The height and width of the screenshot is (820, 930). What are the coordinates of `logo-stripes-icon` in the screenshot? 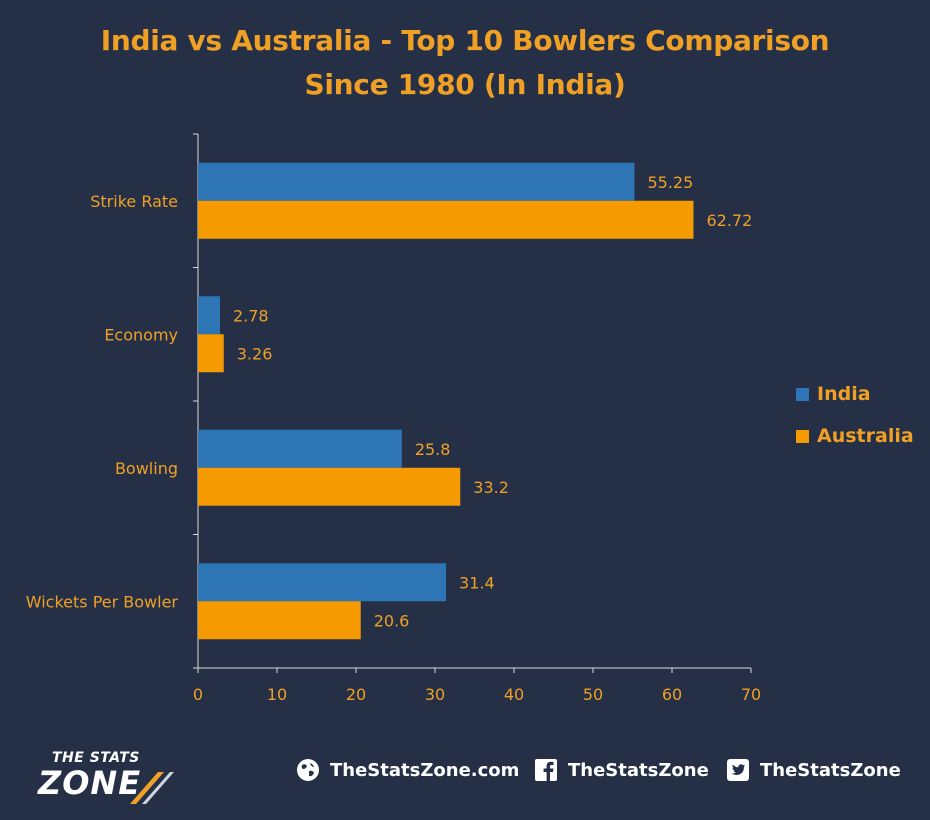 It's located at (152, 788).